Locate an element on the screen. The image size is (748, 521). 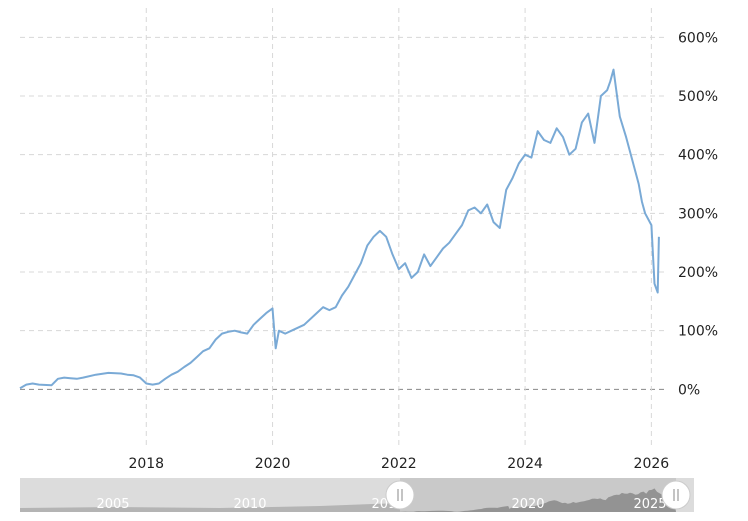
navigator-area is located at coordinates (538, 500).